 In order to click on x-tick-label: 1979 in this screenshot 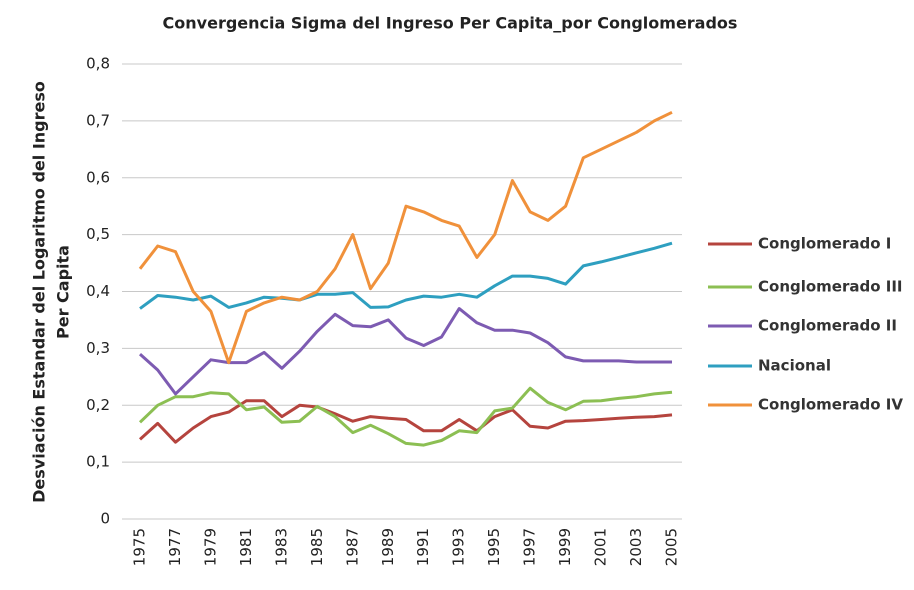, I will do `click(210, 547)`.